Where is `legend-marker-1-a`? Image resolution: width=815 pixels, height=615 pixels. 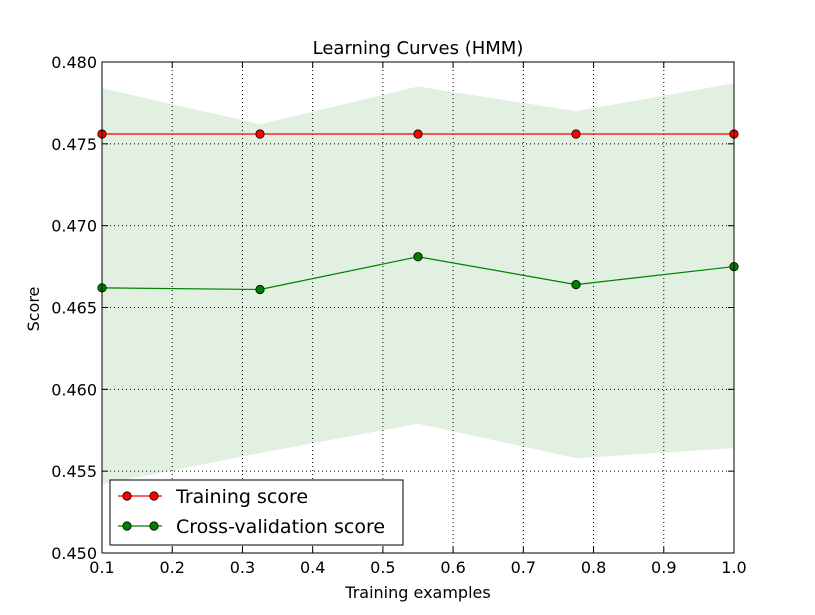
legend-marker-1-a is located at coordinates (127, 526).